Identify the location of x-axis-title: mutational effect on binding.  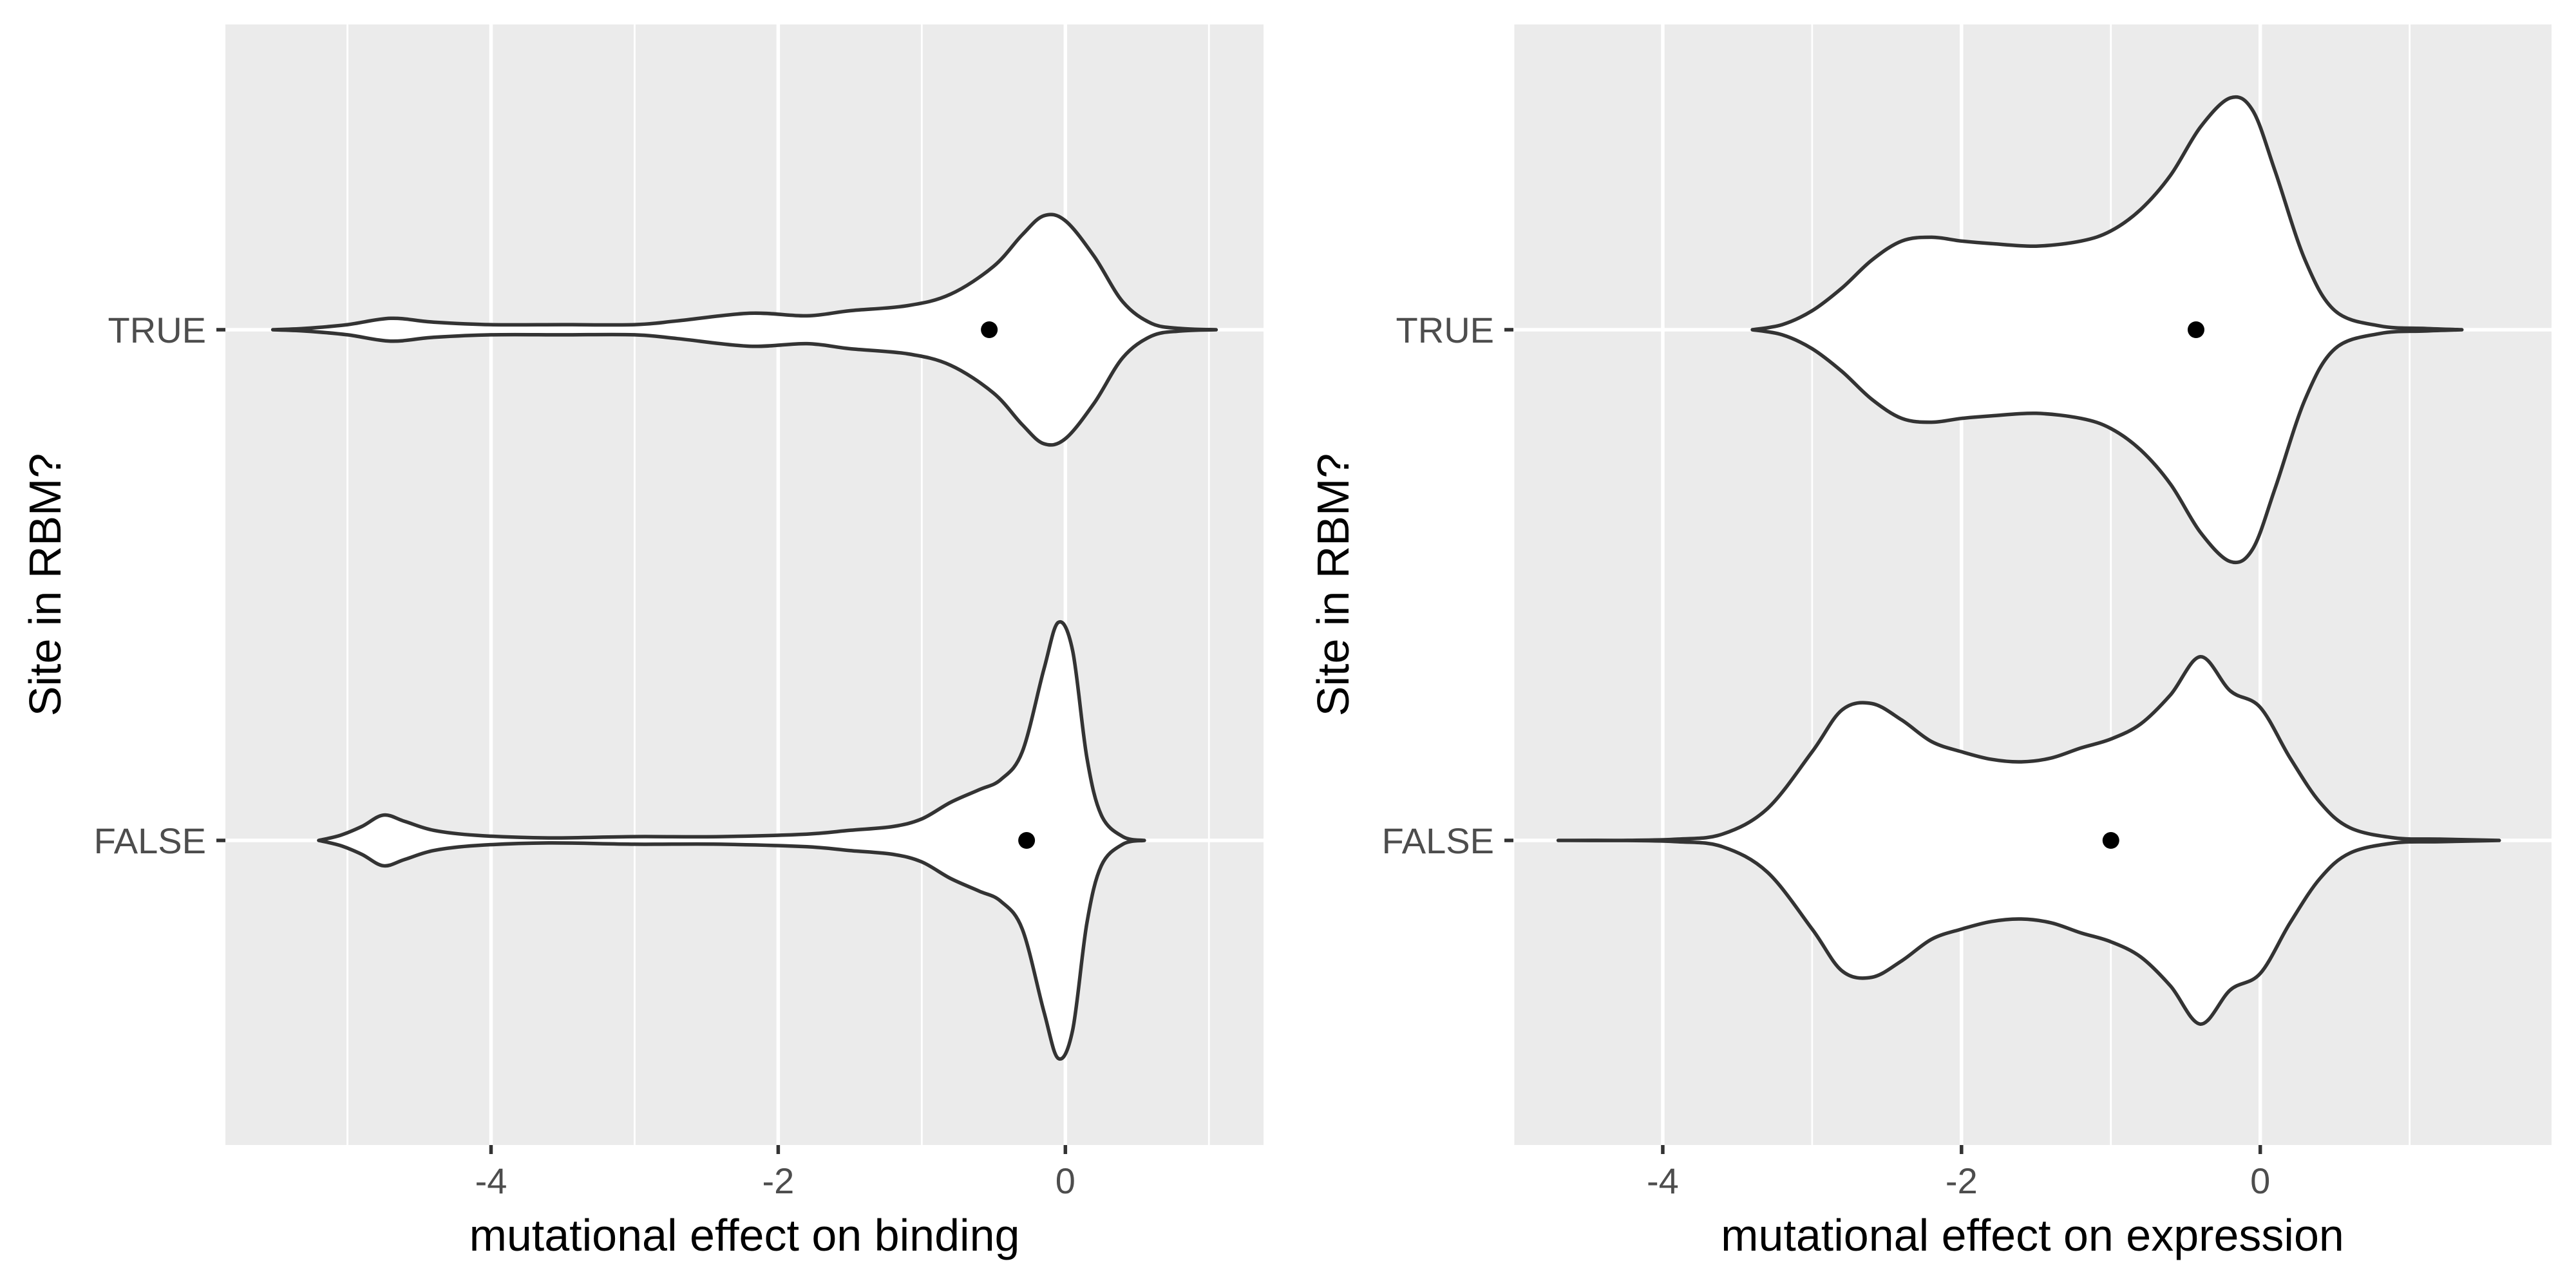
(745, 1235).